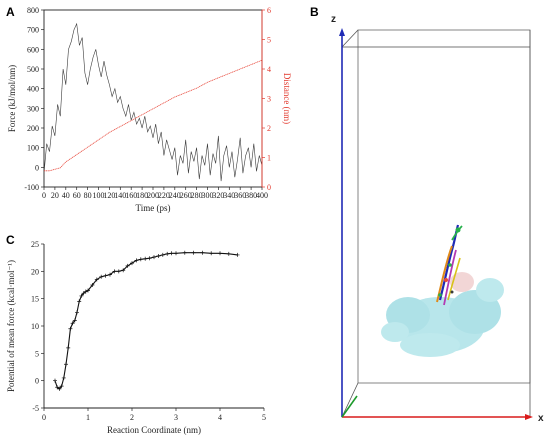  What do you see at coordinates (175, 195) in the screenshot?
I see `chart-a-x-tick-label: 240` at bounding box center [175, 195].